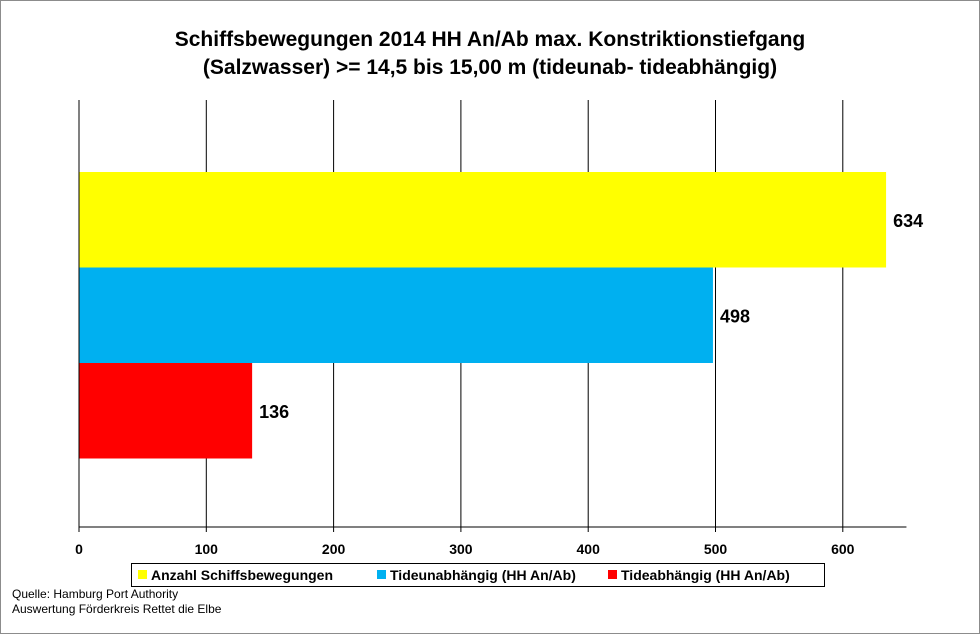 This screenshot has width=980, height=634. Describe the element at coordinates (207, 549) in the screenshot. I see `x-tick-label: 100` at that location.